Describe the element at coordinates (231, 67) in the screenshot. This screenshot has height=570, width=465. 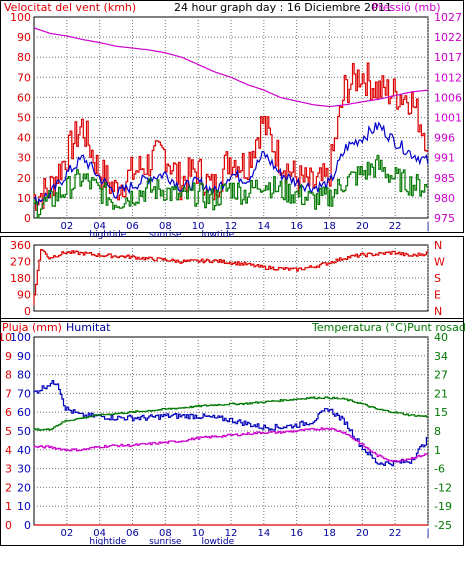
I see `pressure-line` at that location.